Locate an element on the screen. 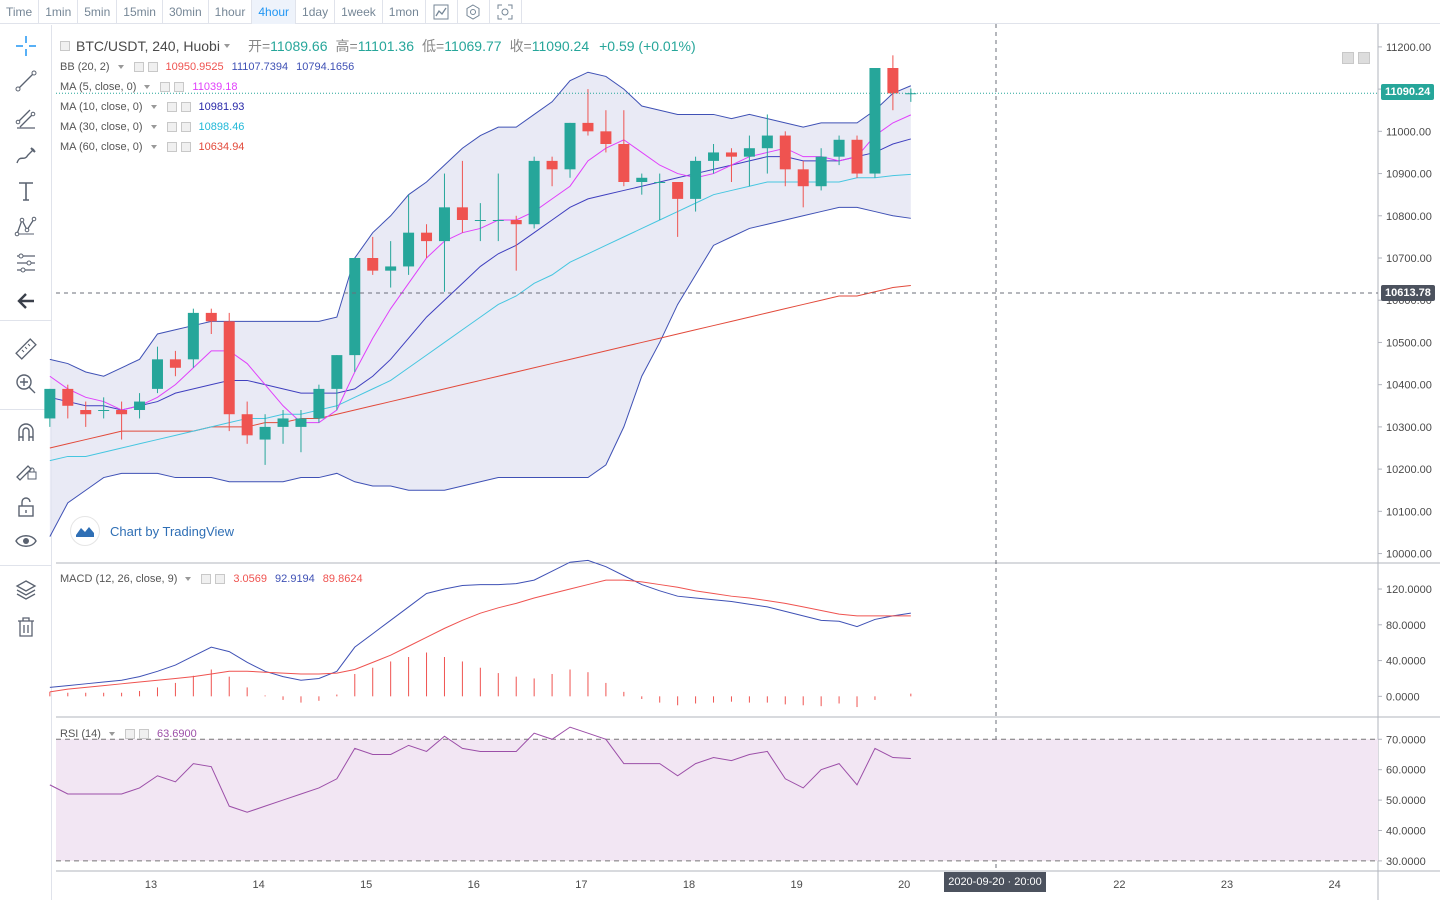 The width and height of the screenshot is (1440, 900). collapse-legend-icon is located at coordinates (65, 46).